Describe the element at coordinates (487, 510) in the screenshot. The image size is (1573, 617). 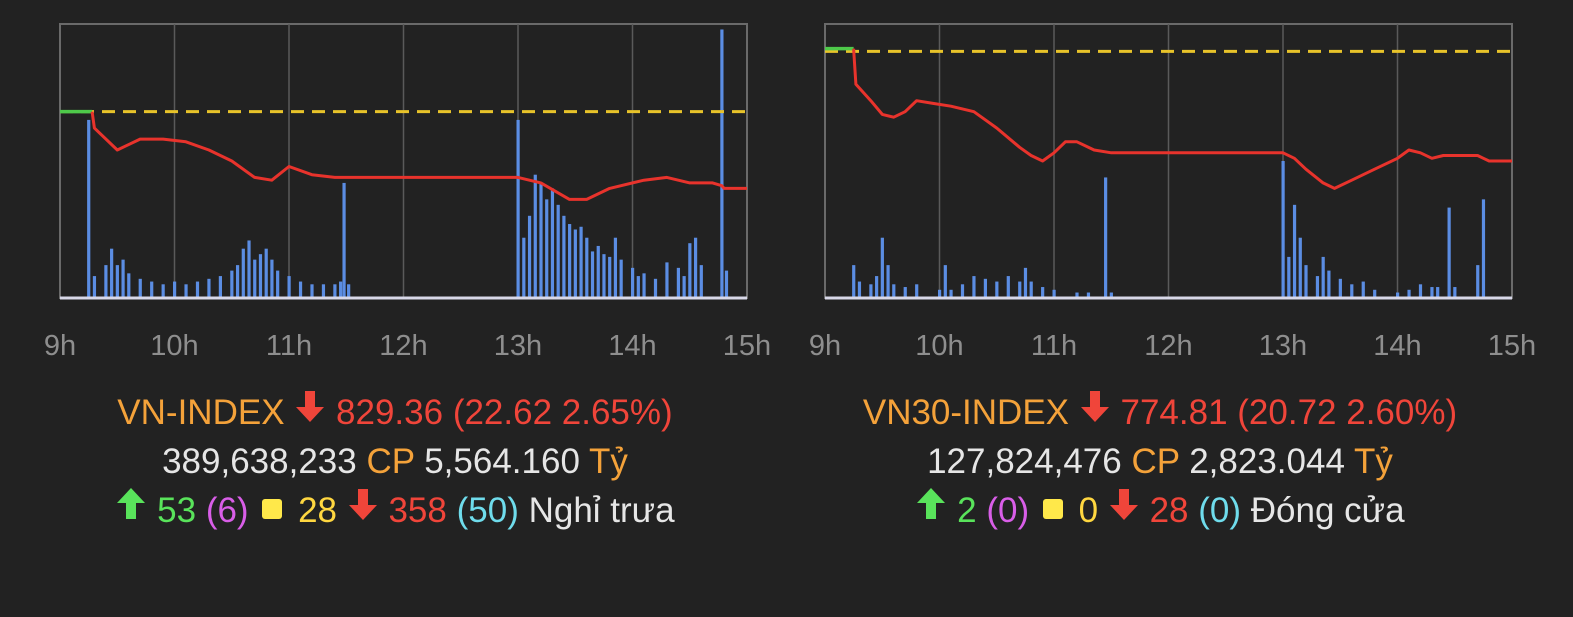
I see `decliners-floor-count: (50)` at that location.